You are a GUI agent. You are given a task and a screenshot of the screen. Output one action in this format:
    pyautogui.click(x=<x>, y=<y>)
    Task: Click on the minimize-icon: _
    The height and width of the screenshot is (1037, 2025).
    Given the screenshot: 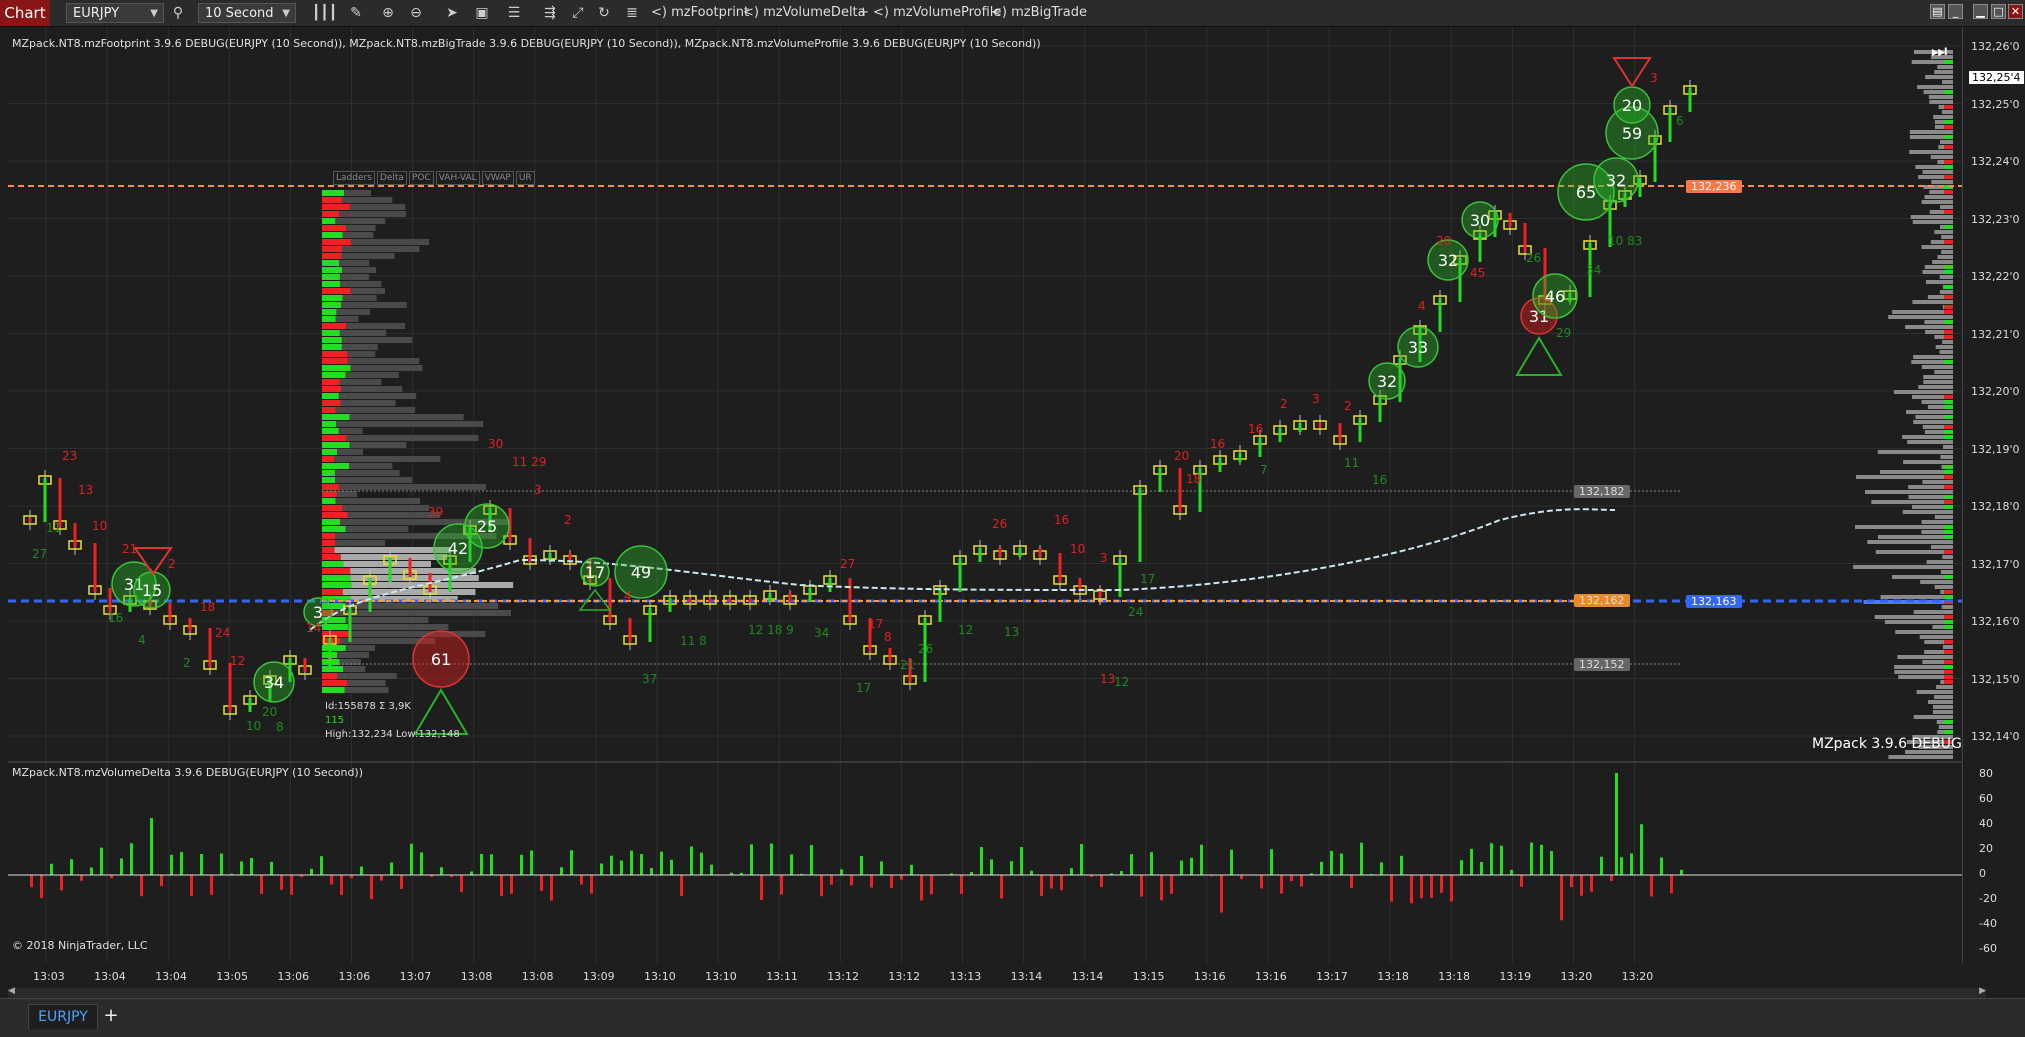 What is the action you would take?
    pyautogui.click(x=1955, y=11)
    